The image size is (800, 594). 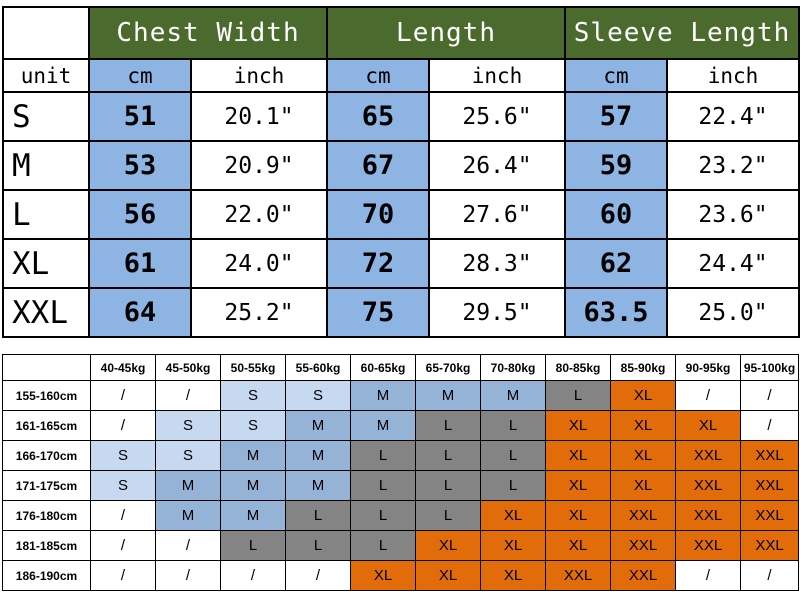 What do you see at coordinates (513, 367) in the screenshot?
I see `weight-range-header: 70-80kg` at bounding box center [513, 367].